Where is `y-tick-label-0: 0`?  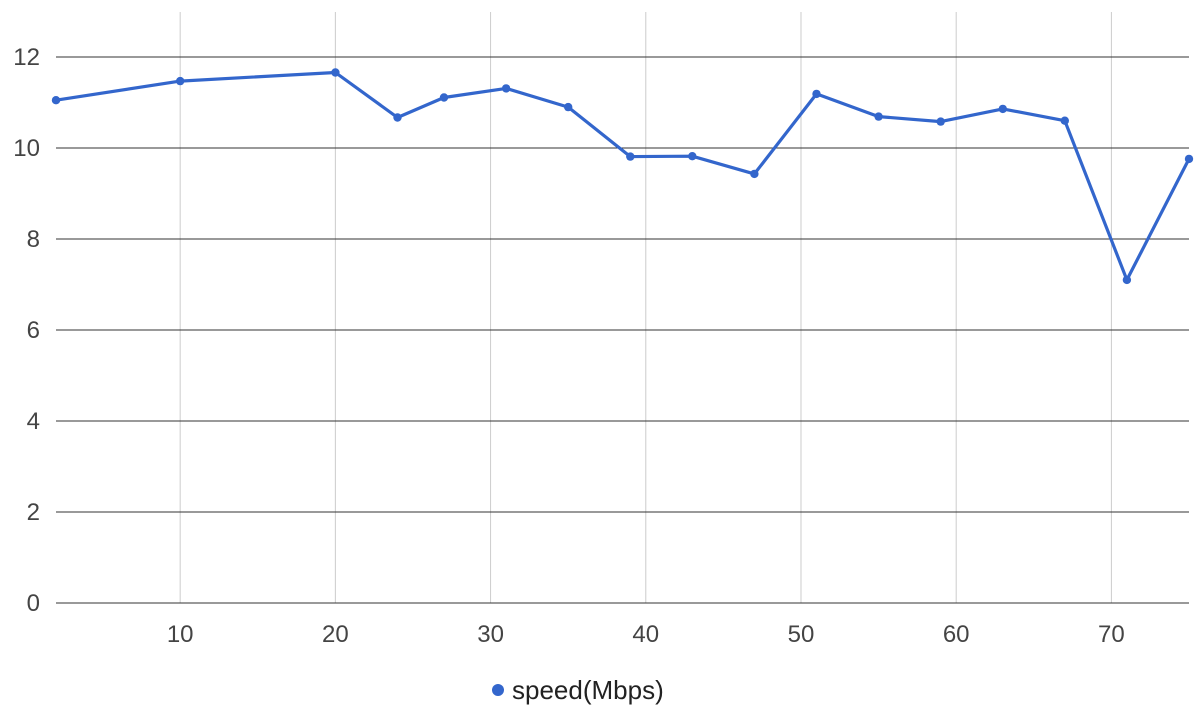 y-tick-label-0: 0 is located at coordinates (33, 603).